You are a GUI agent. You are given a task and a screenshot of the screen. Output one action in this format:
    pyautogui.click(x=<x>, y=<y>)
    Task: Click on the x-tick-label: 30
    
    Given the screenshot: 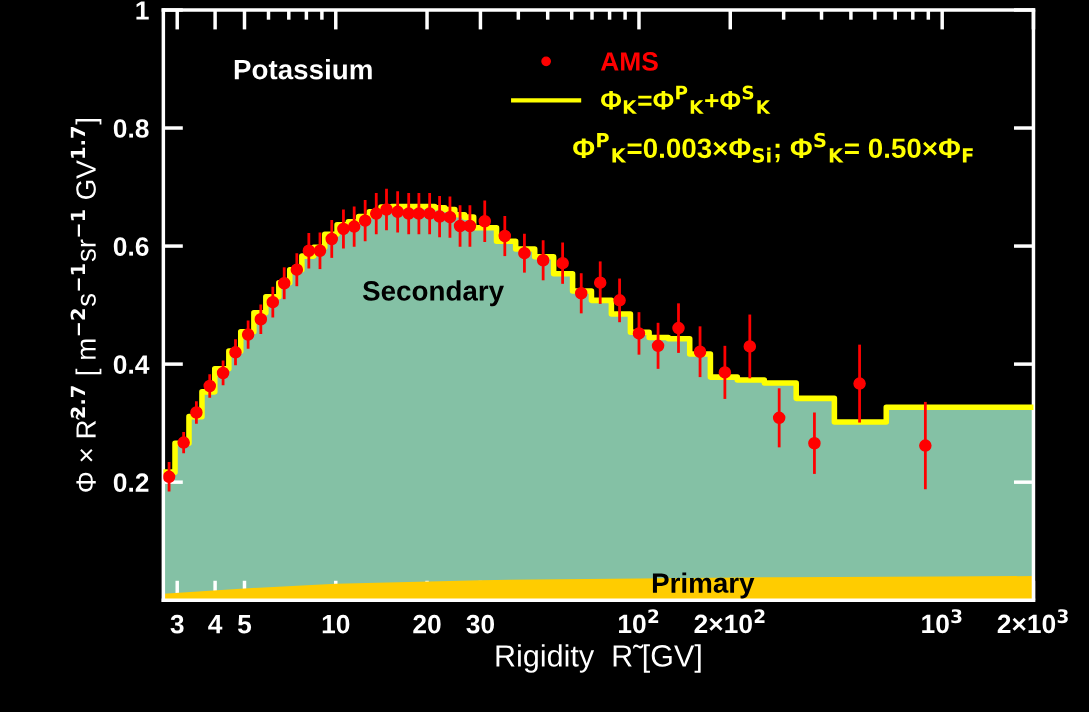 What is the action you would take?
    pyautogui.click(x=480, y=624)
    